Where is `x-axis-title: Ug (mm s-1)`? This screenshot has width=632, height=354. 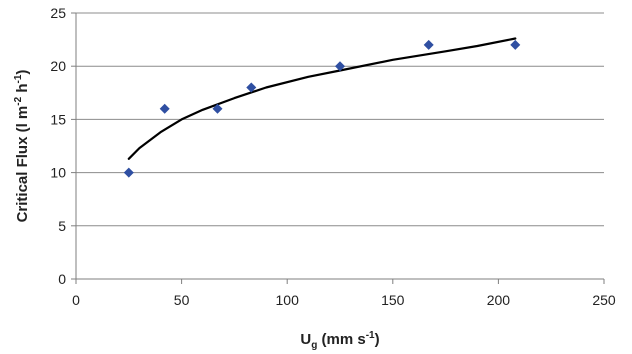 x-axis-title: Ug (mm s-1) is located at coordinates (339, 340).